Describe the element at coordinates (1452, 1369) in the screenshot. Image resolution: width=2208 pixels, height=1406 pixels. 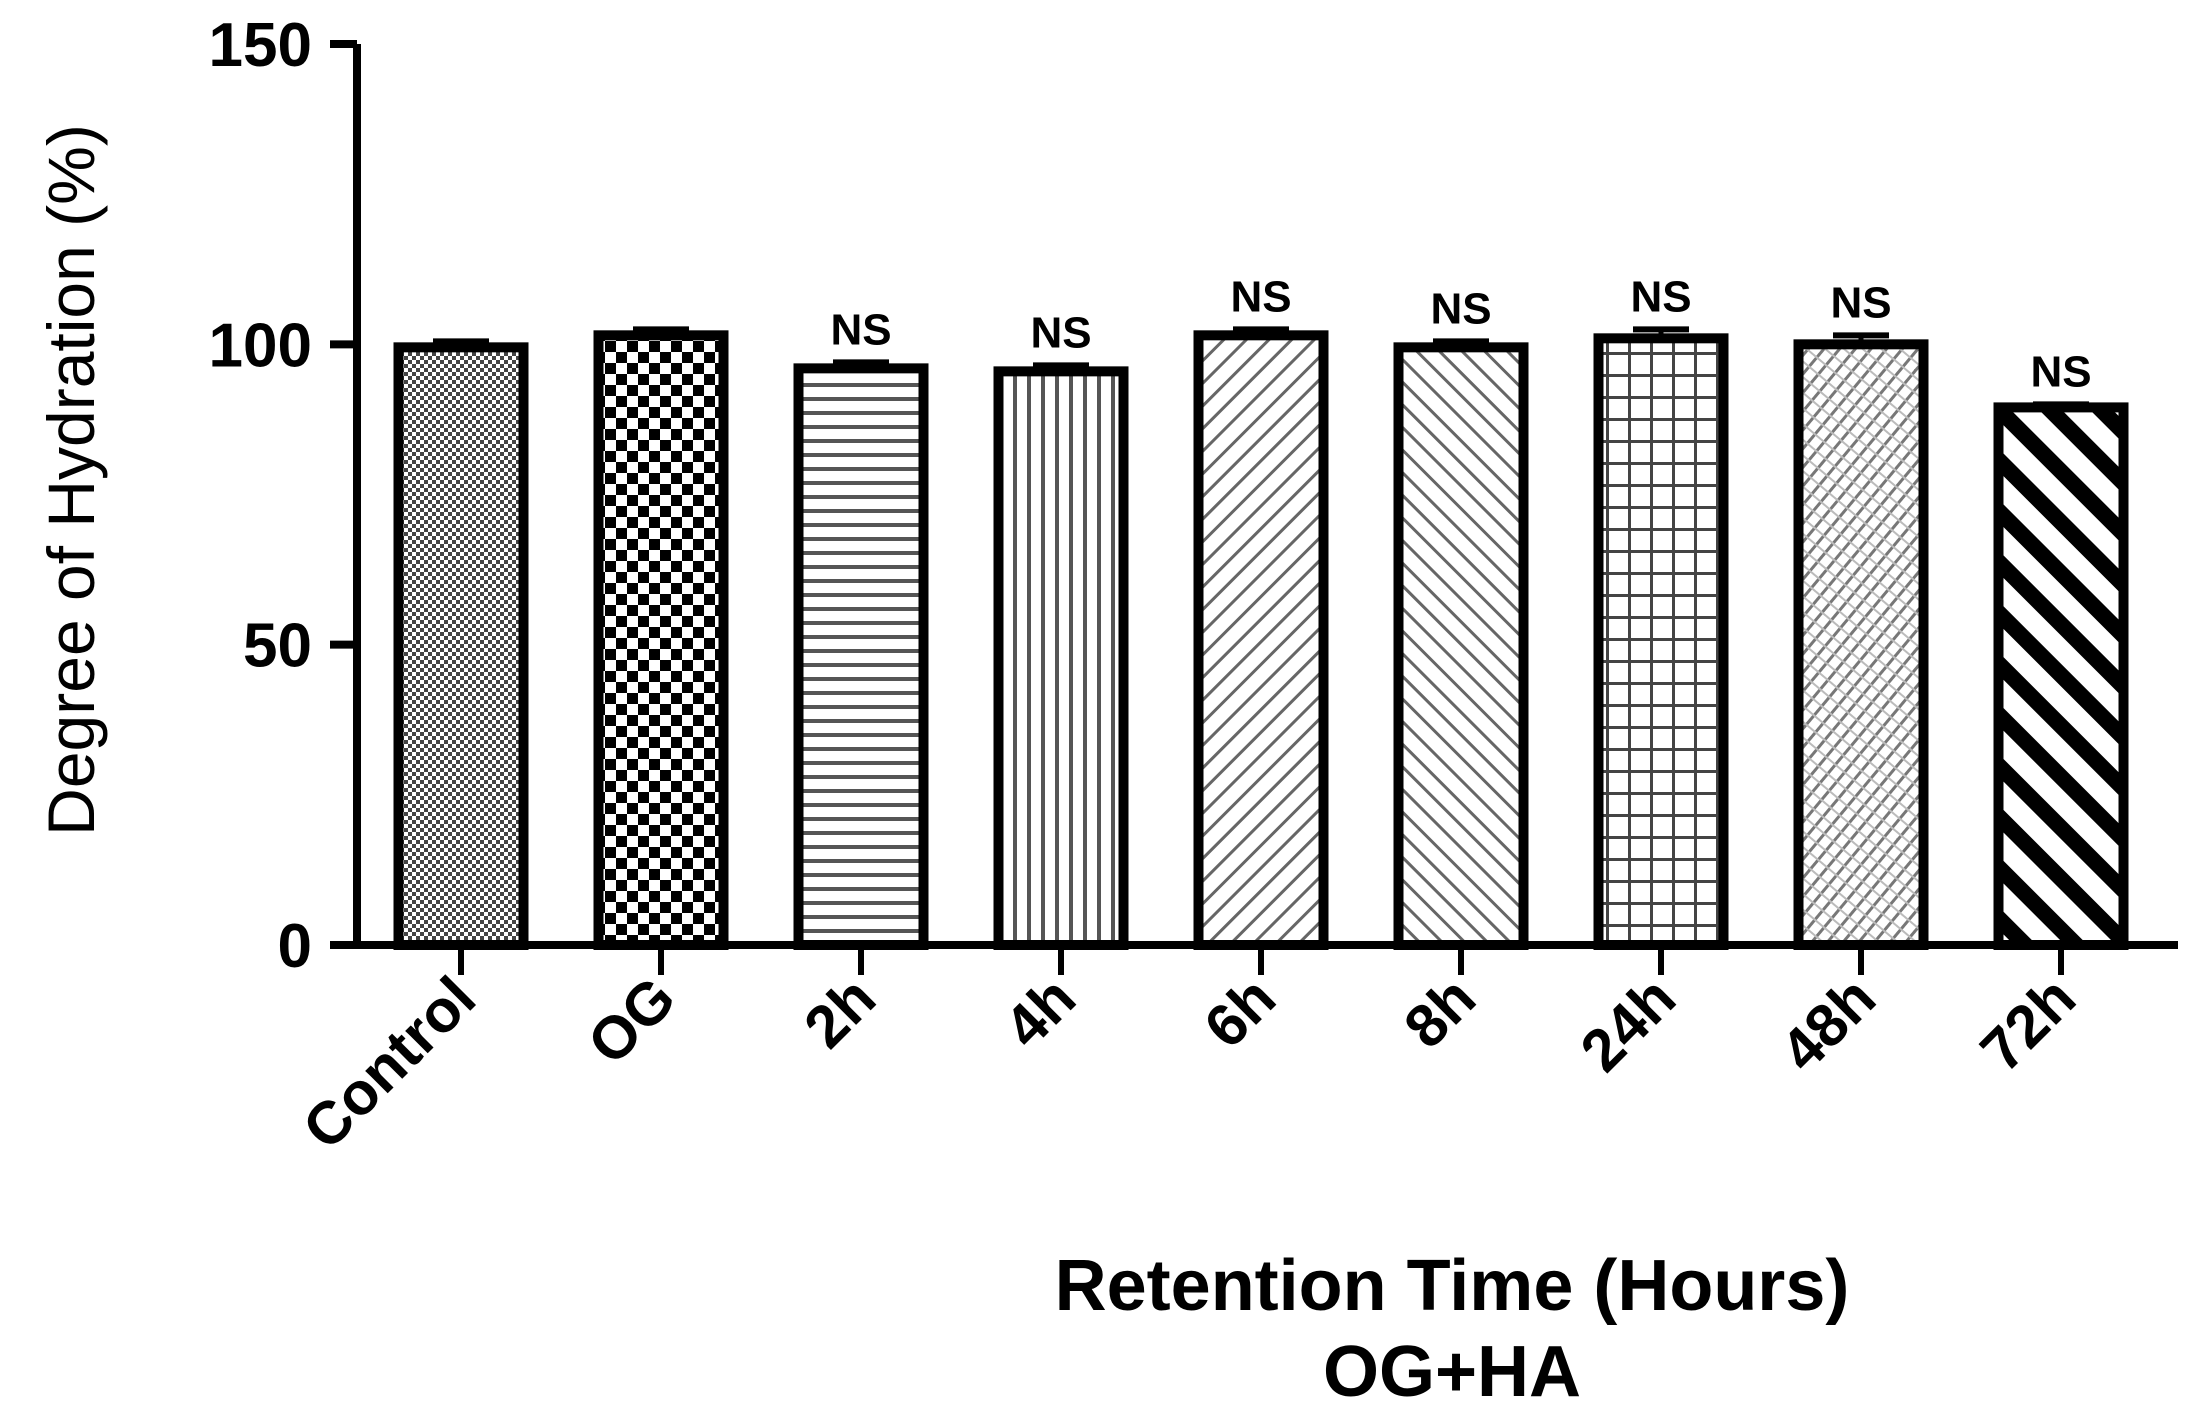
I see `x-axis-subtitle: OG+HA` at that location.